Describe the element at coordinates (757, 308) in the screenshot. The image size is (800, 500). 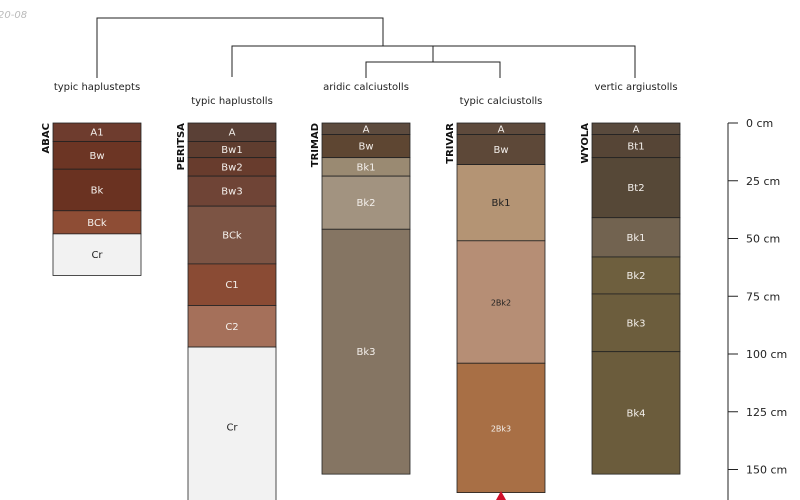
I see `depth-axis: 0 cm 25 cm 50 cm 75 cm 100 cm 125 cm 150 cm` at that location.